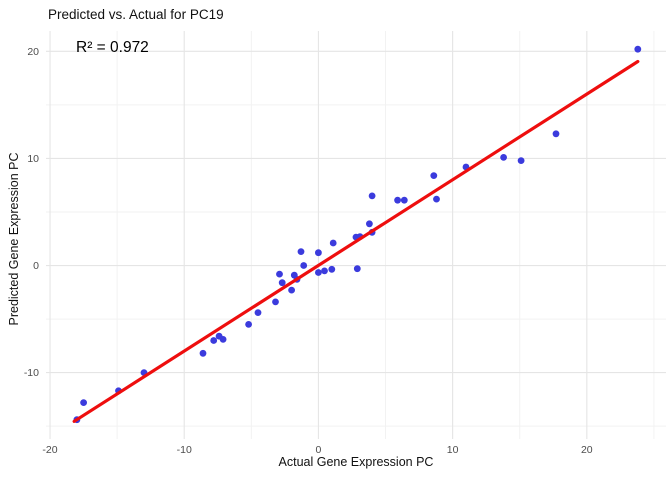 Image resolution: width=672 pixels, height=480 pixels. Describe the element at coordinates (356, 462) in the screenshot. I see `x-axis-label: Actual Gene Expression PC` at that location.